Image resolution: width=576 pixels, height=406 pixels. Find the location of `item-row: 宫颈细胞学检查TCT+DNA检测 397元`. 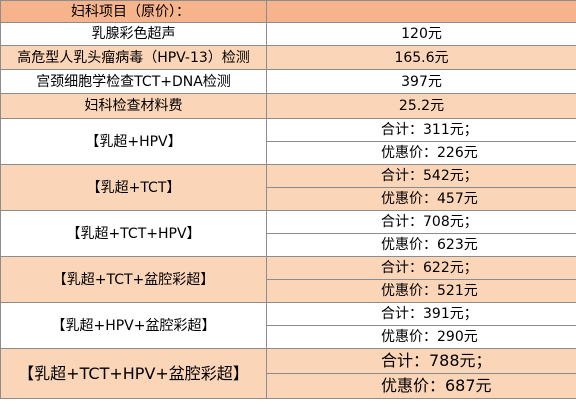

item-row: 宫颈细胞学检查TCT+DNA检测 397元 is located at coordinates (288, 81).